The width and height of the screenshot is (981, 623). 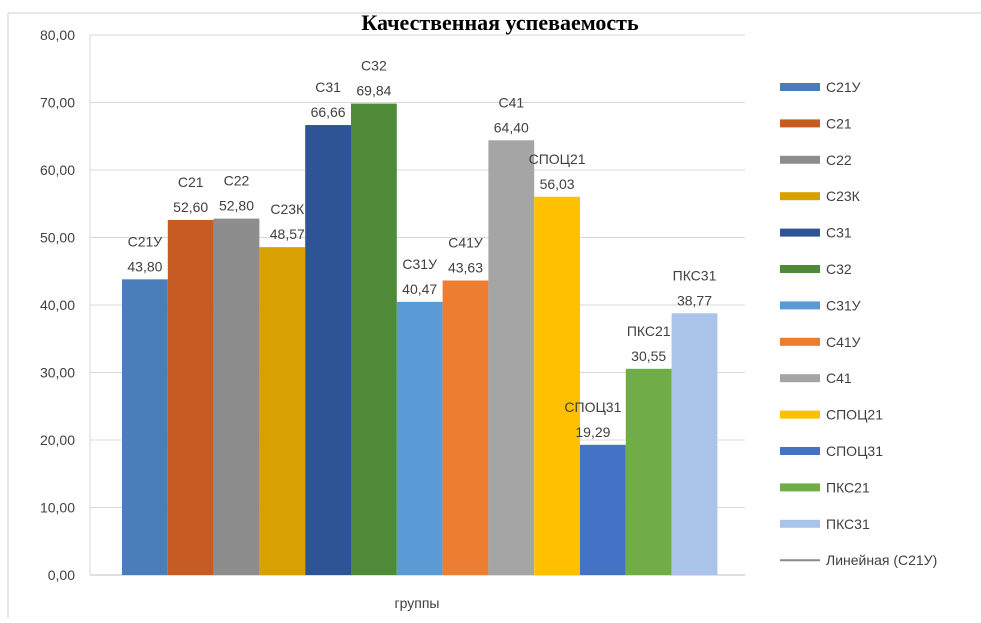 What do you see at coordinates (649, 331) in the screenshot?
I see `bar-series-label: ПКС21` at bounding box center [649, 331].